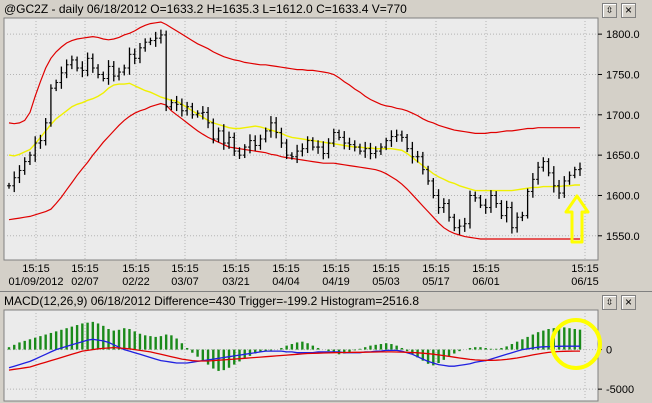 The image size is (652, 403). Describe the element at coordinates (35, 282) in the screenshot. I see `x-date-label: 01/09/2012` at that location.